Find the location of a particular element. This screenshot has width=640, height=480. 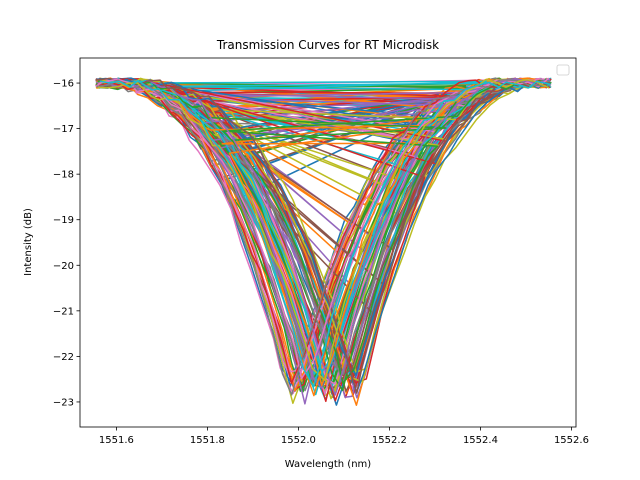

y-tick-label: −23 is located at coordinates (63, 402).